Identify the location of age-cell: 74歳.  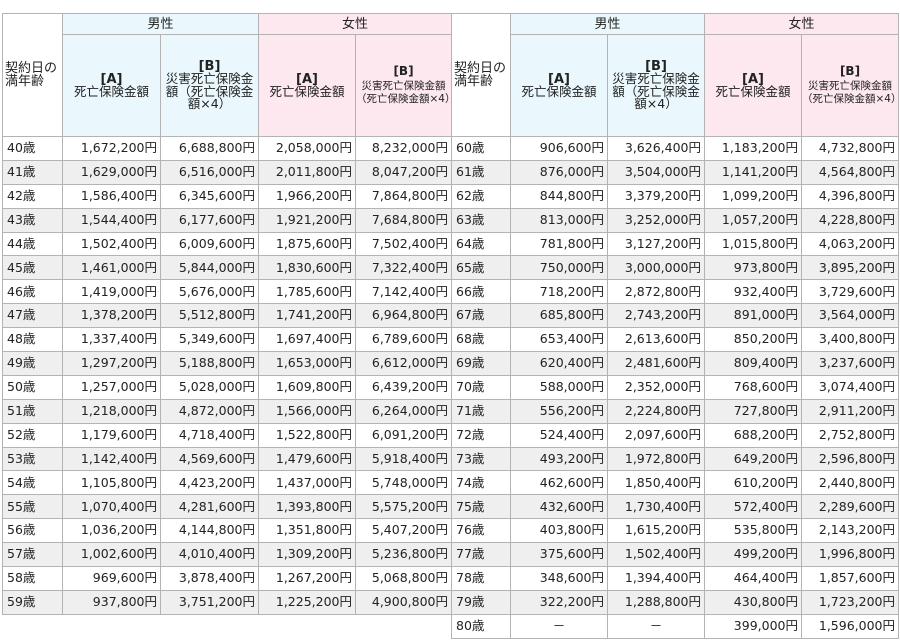
(481, 483).